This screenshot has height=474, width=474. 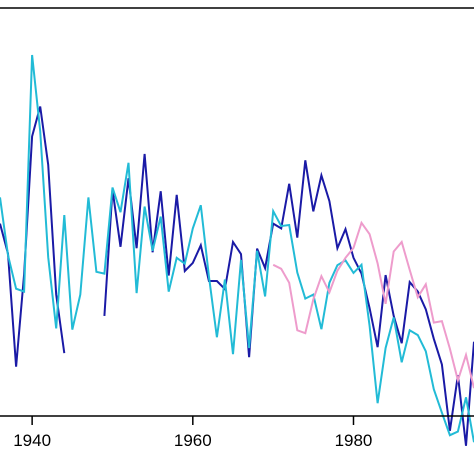 I want to click on x-tick-label-1960: 1960, so click(x=193, y=440).